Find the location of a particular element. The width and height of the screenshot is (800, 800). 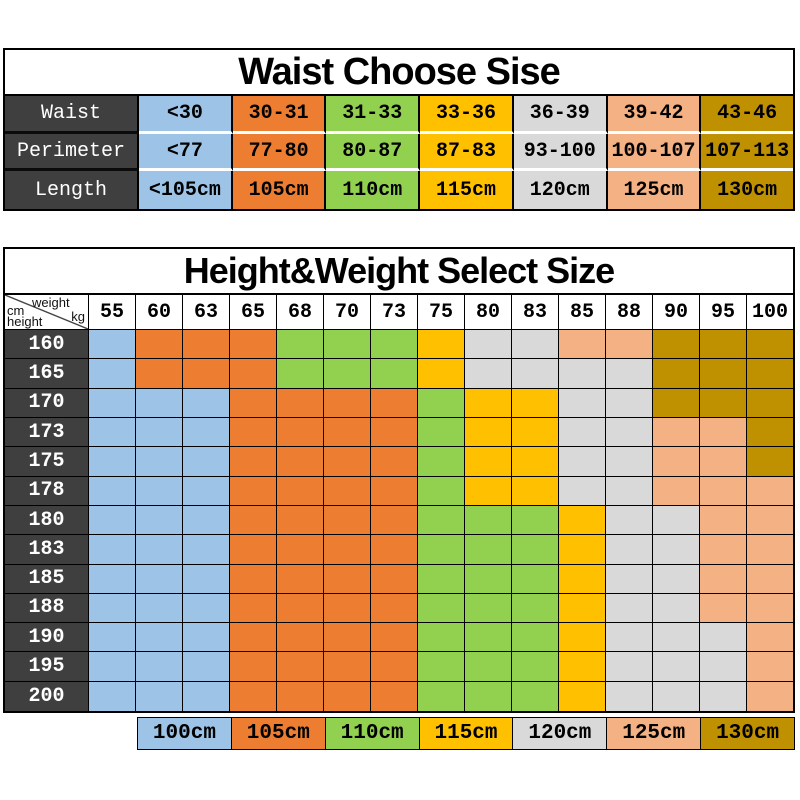

waist-cell: 30-31 is located at coordinates (279, 115).